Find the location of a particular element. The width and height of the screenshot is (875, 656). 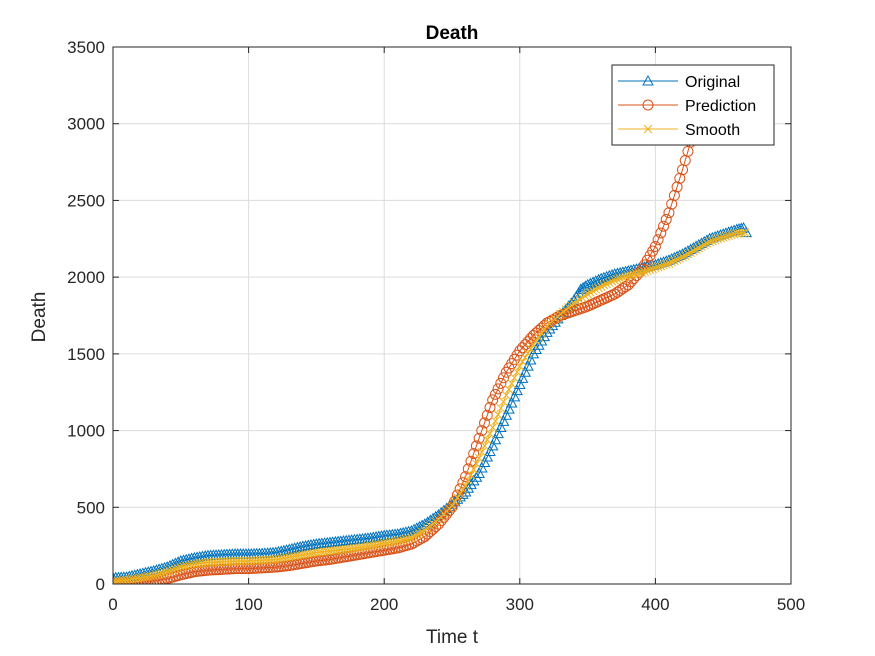

x-tick-label: 400 is located at coordinates (655, 604).